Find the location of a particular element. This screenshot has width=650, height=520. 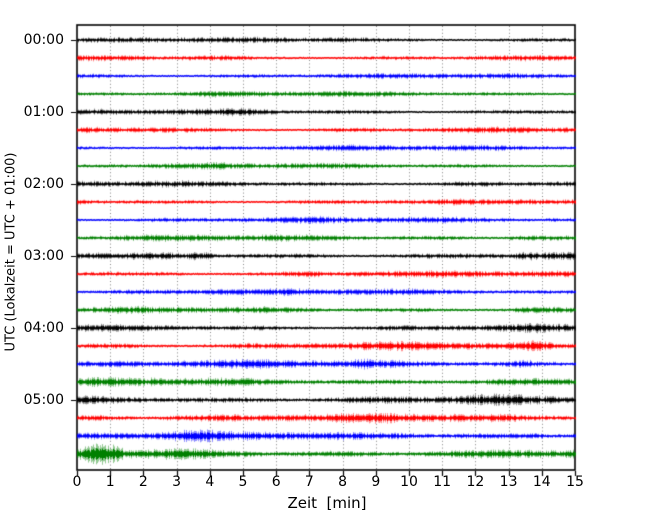

x-tick-label: 7 is located at coordinates (309, 482).